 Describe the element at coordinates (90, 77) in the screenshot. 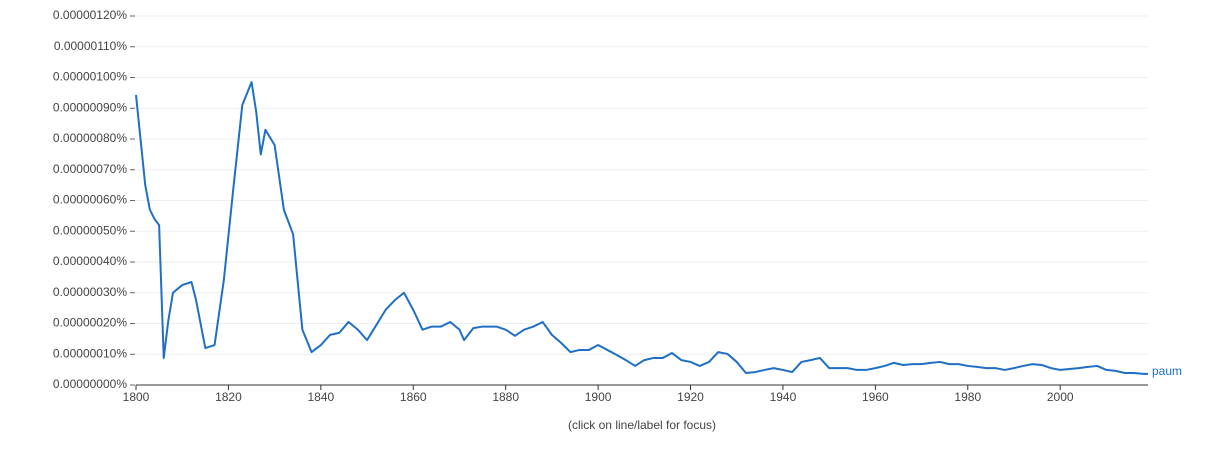

I see `y-tick-label: 0.00000100%` at that location.